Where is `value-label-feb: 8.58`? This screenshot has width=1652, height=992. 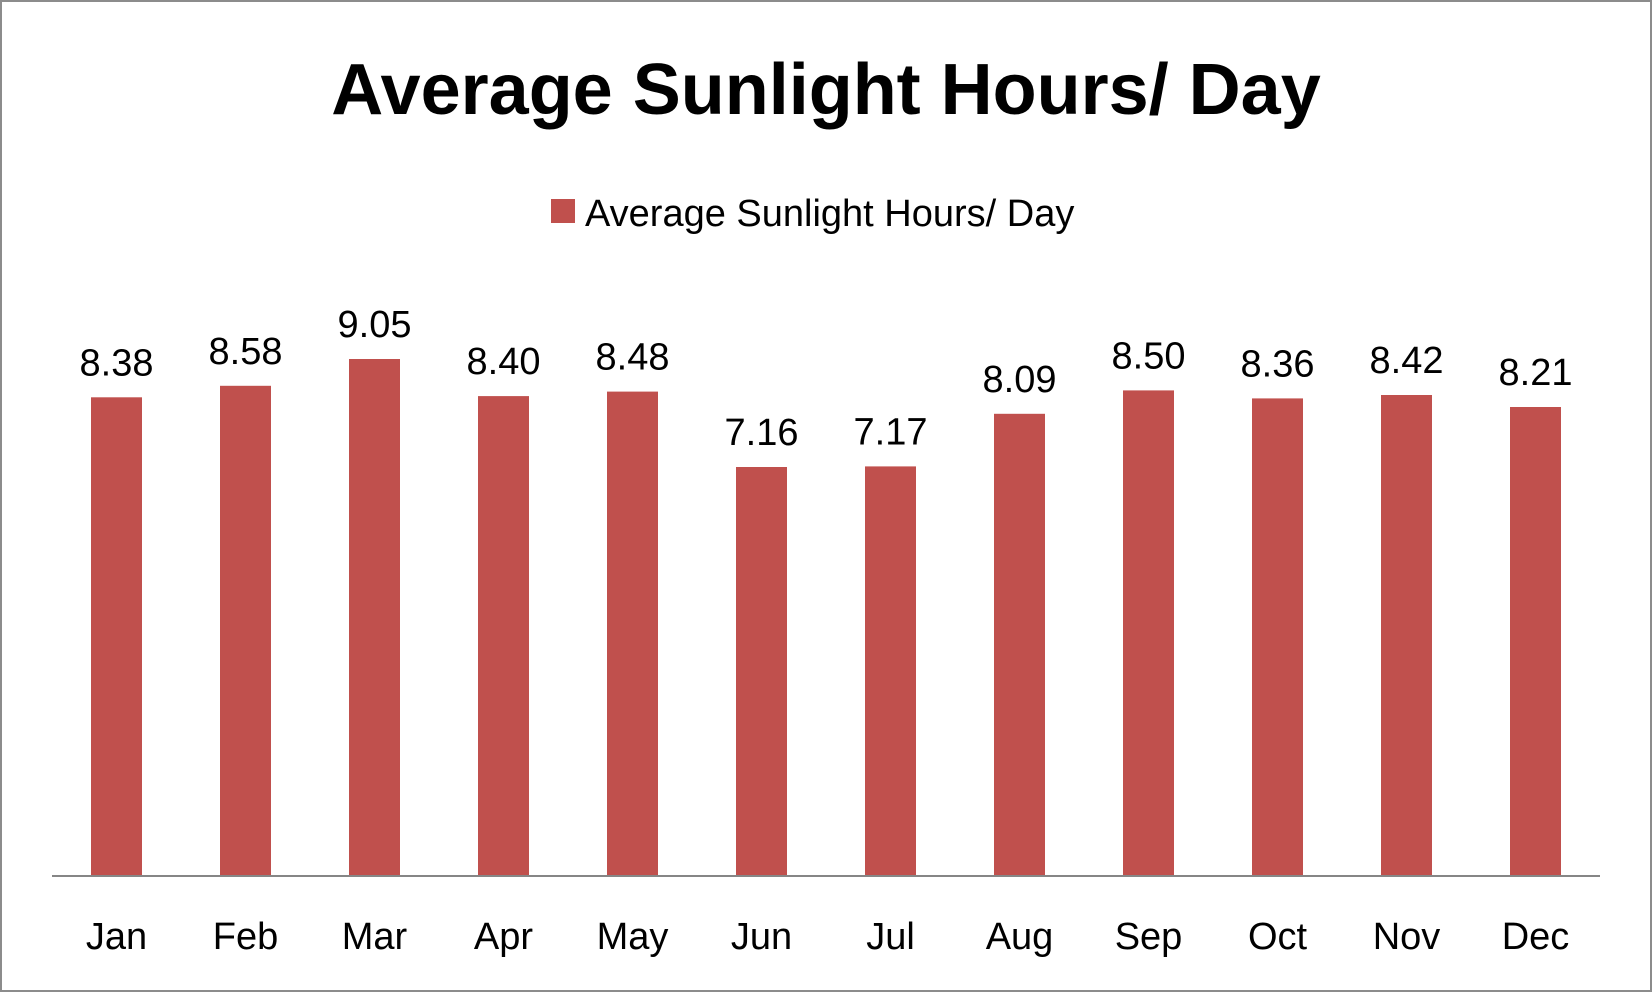
value-label-feb: 8.58 is located at coordinates (246, 352).